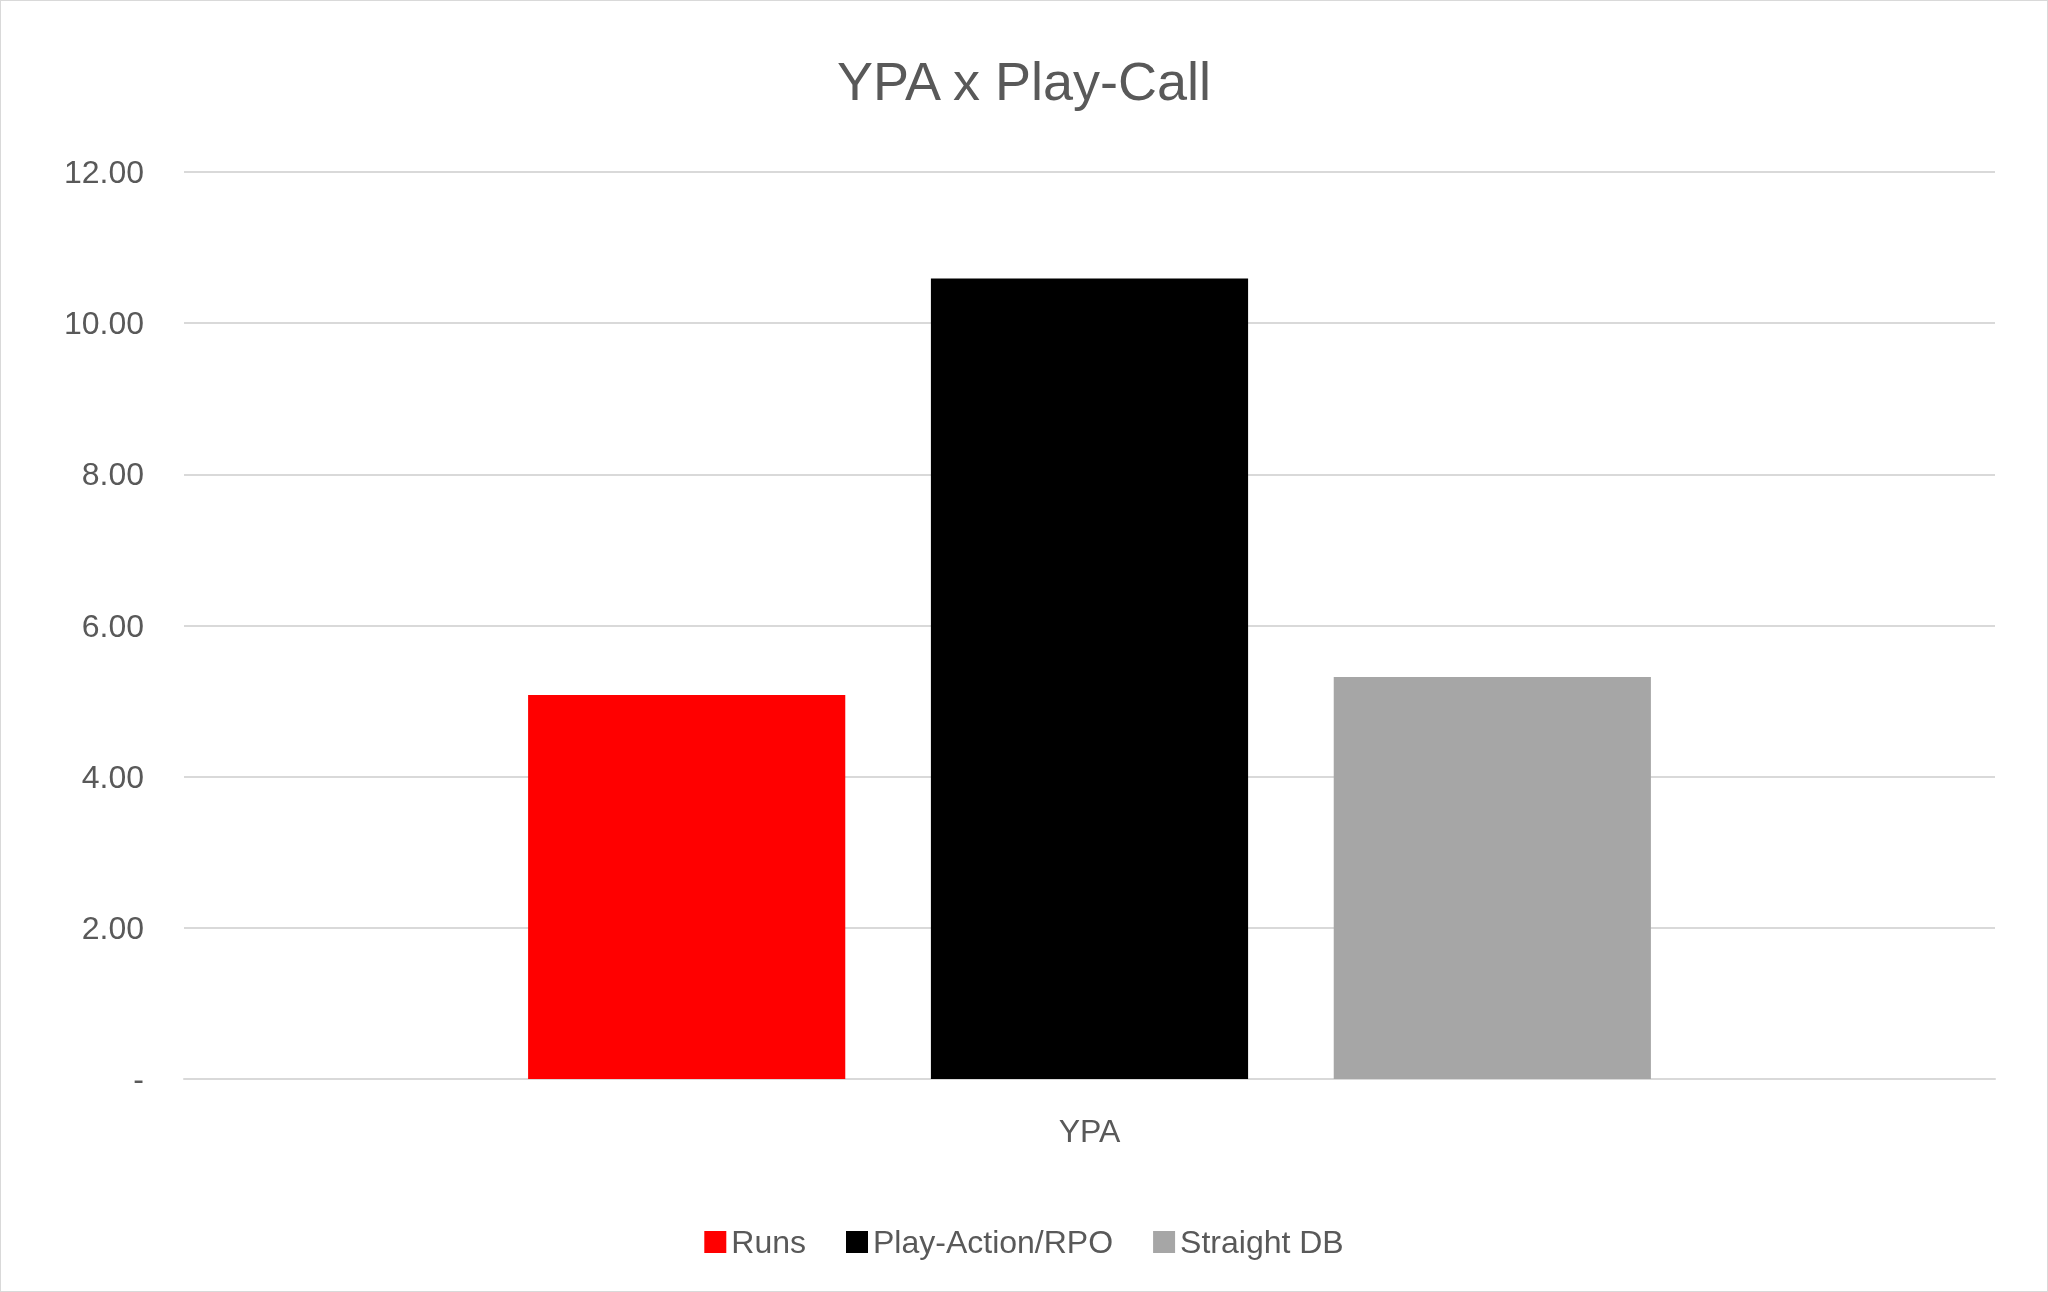 This screenshot has width=2048, height=1292. I want to click on legend-label: Runs, so click(768, 1242).